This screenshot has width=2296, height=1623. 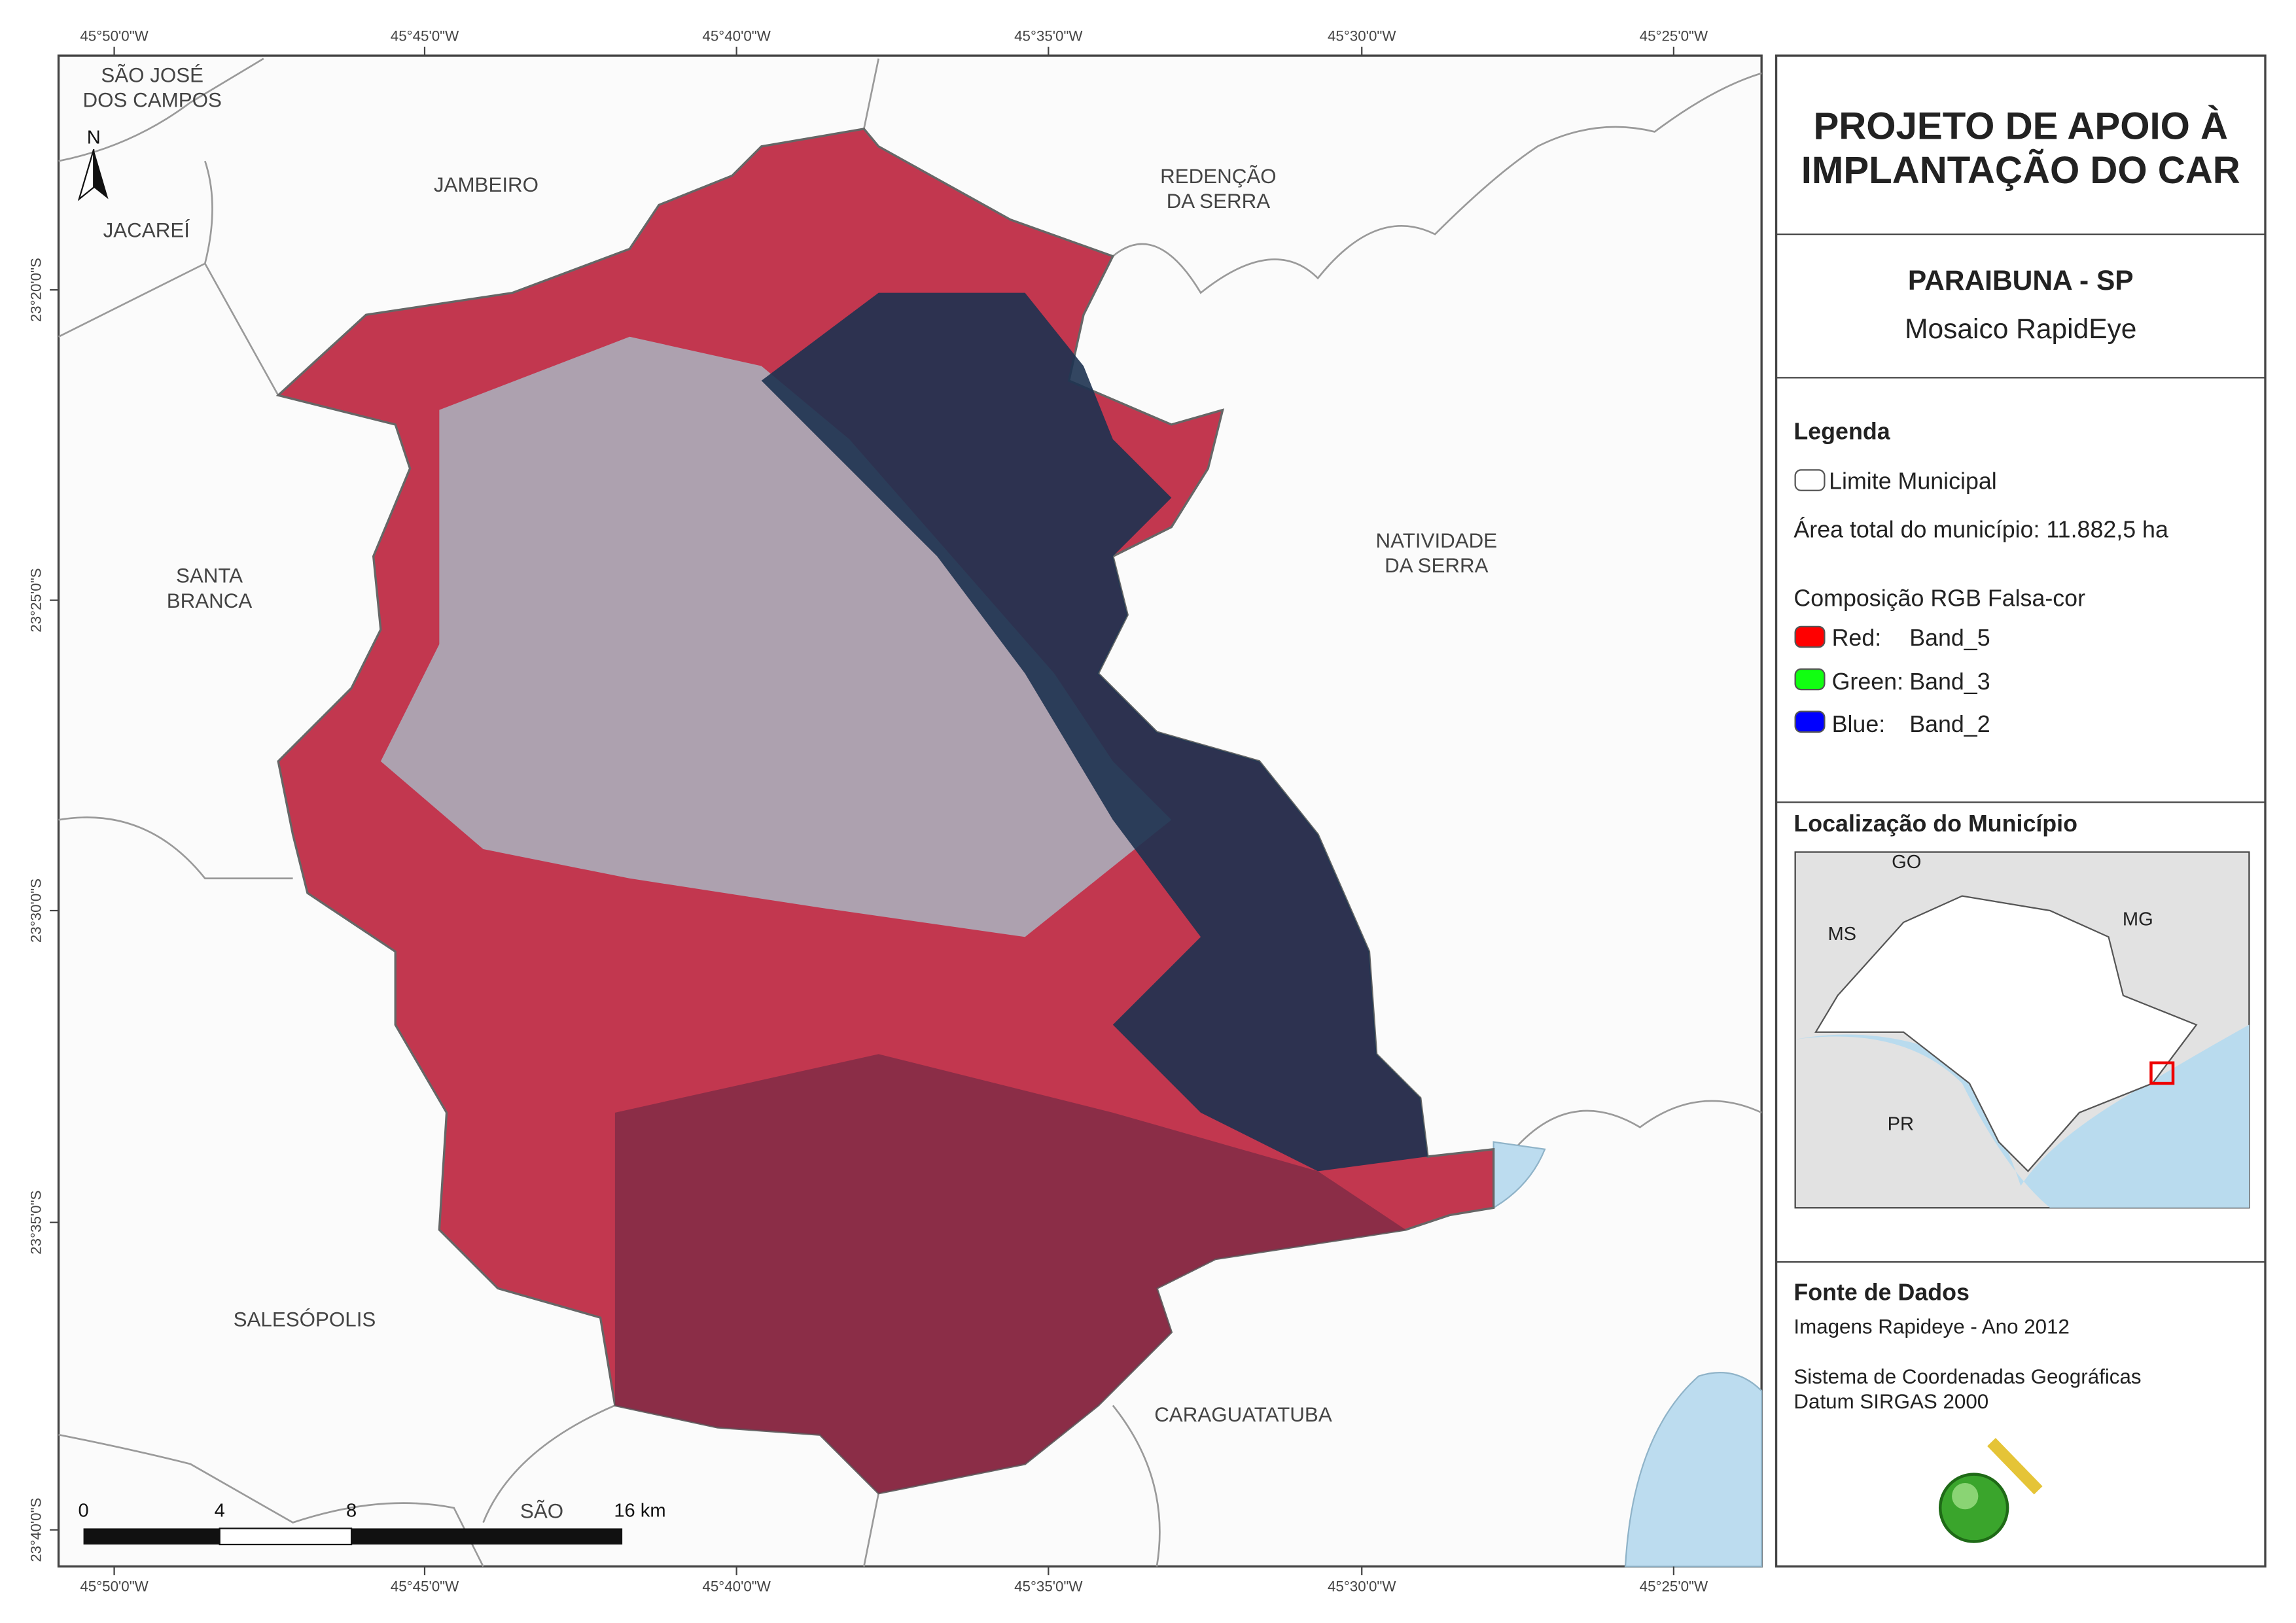 What do you see at coordinates (83, 1510) in the screenshot?
I see `scale-label: 0` at bounding box center [83, 1510].